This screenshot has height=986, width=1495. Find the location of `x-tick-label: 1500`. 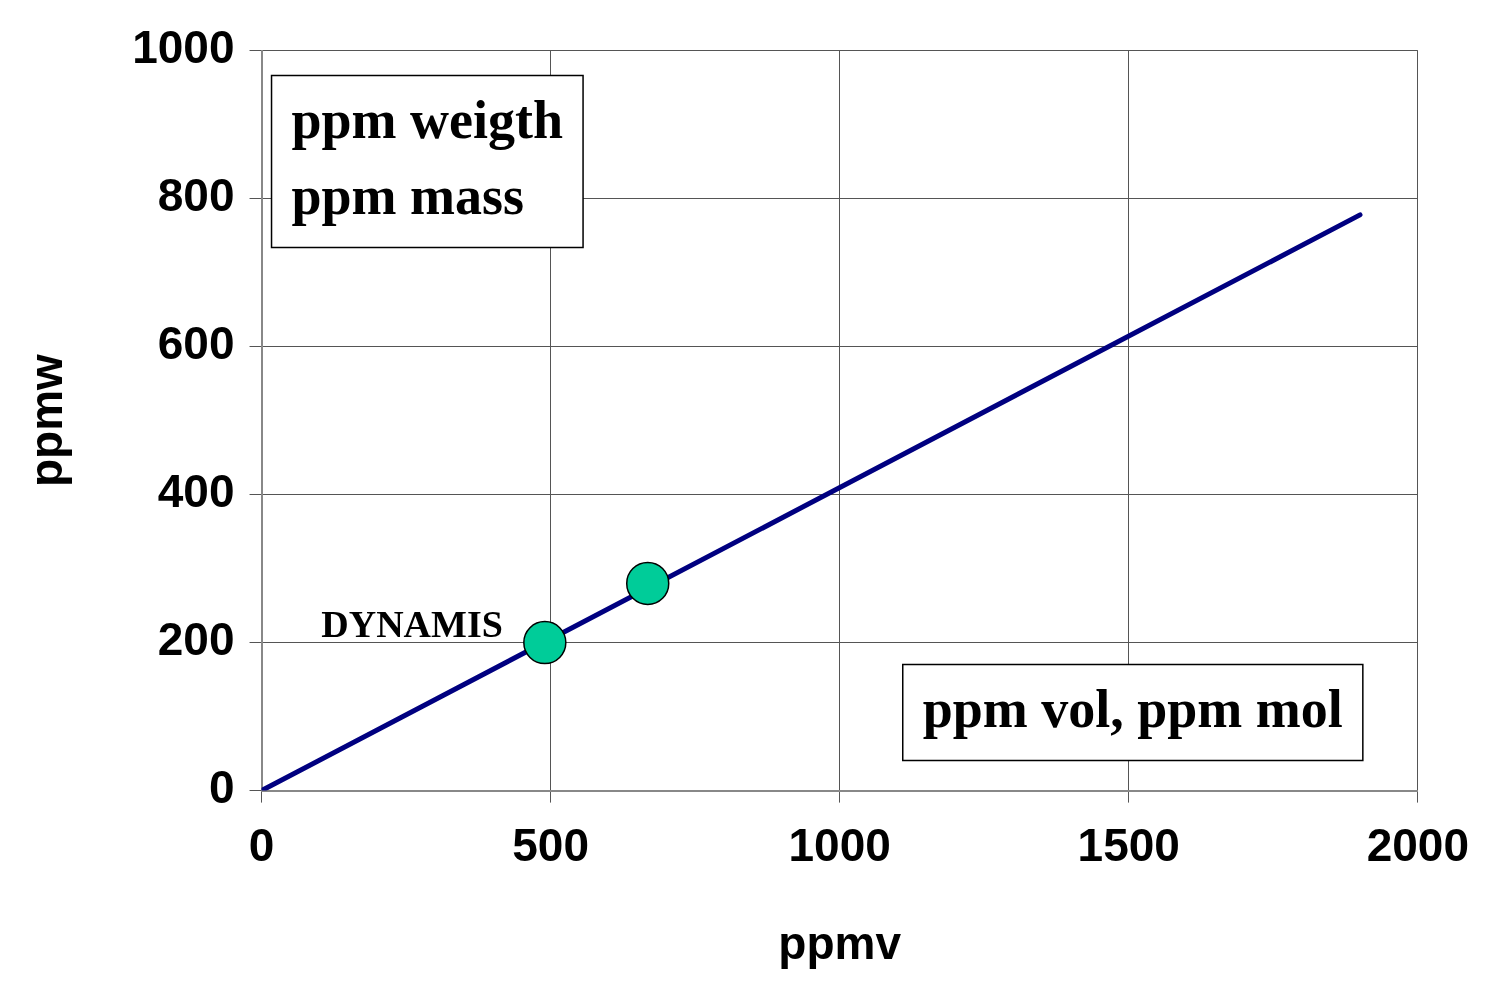

x-tick-label: 1500 is located at coordinates (1128, 844).